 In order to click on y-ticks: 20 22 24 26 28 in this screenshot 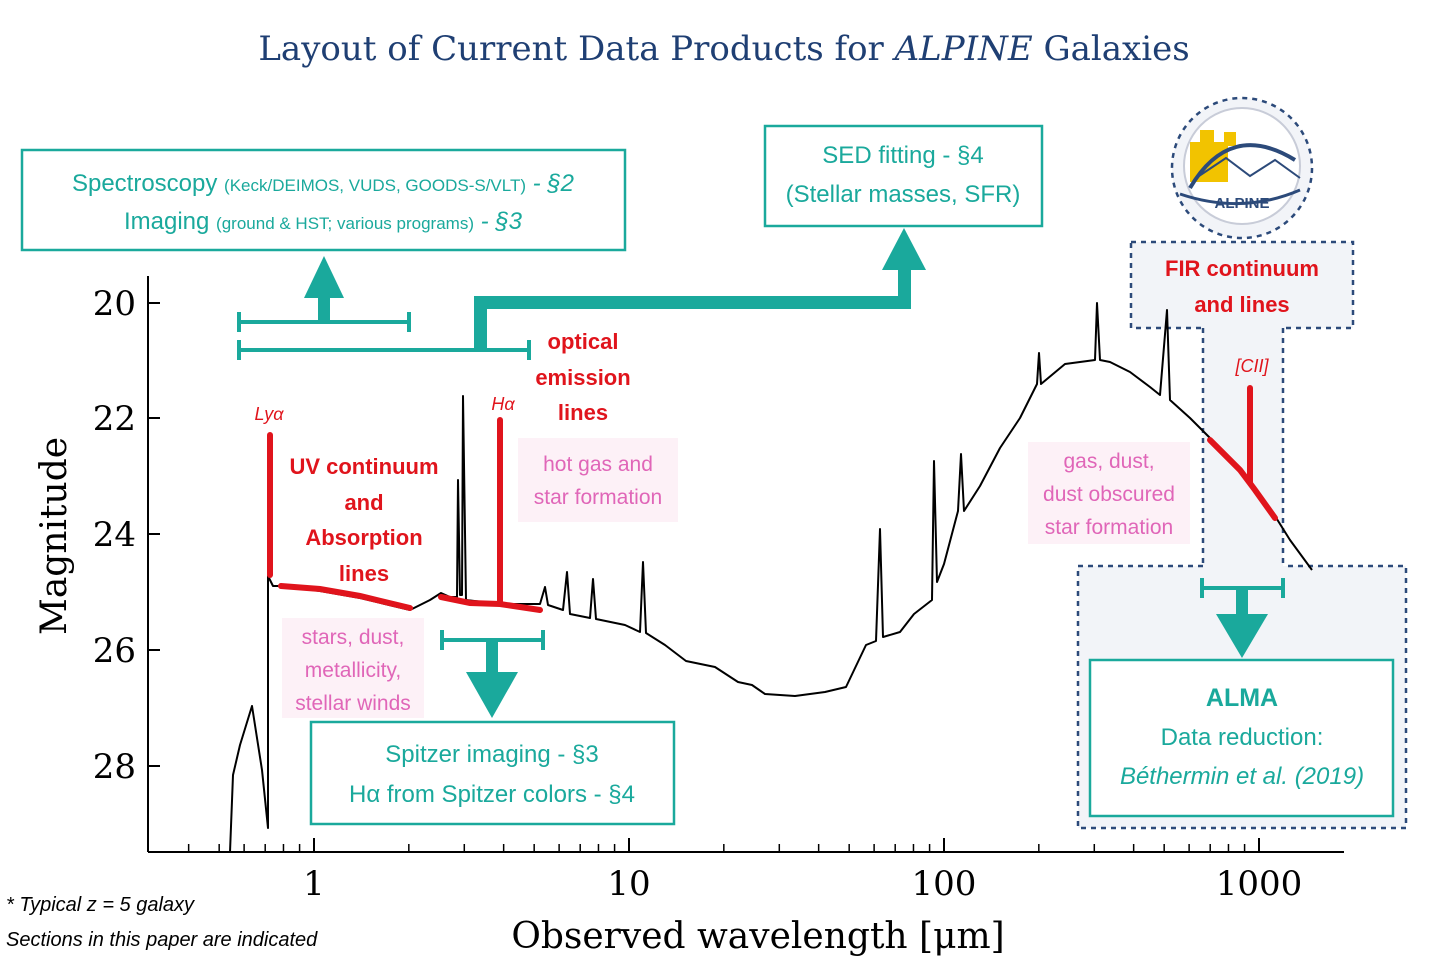, I will do `click(126, 535)`.